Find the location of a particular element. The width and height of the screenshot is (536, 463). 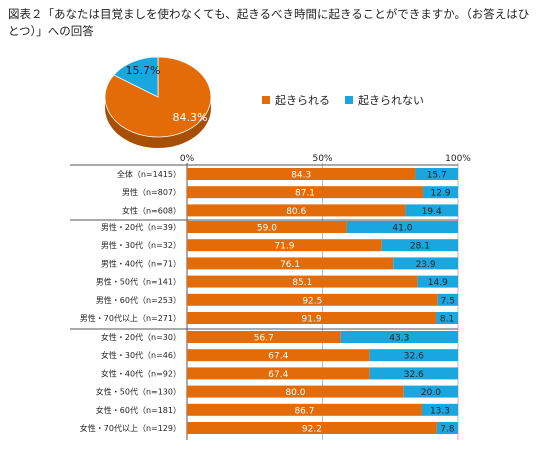

value-label-no: 28.1 is located at coordinates (420, 247).